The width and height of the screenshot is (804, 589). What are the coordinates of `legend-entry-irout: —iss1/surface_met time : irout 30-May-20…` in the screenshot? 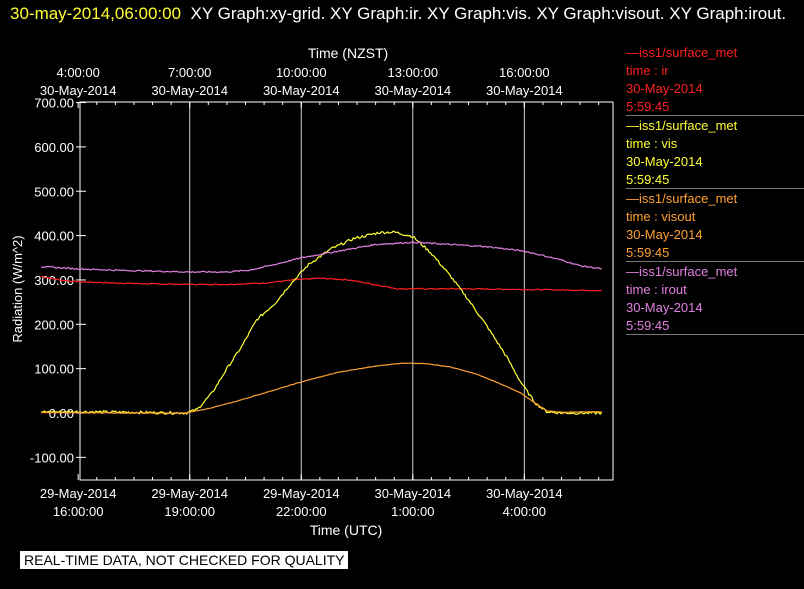 It's located at (715, 298).